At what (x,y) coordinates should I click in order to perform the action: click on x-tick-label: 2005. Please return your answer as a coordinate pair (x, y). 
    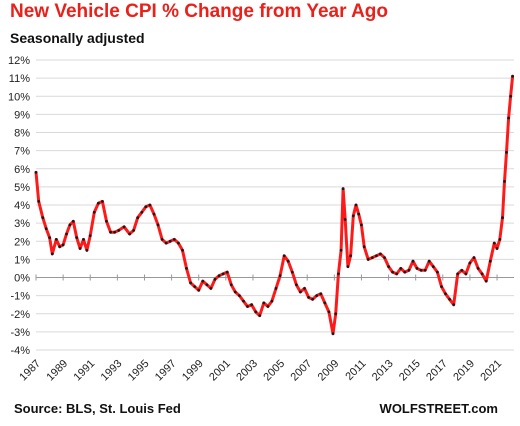
    Looking at the image, I should click on (274, 371).